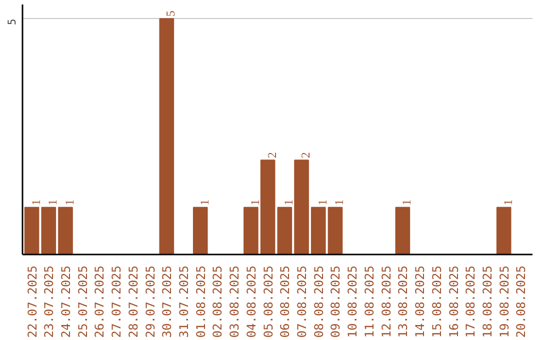 The width and height of the screenshot is (540, 340). What do you see at coordinates (302, 301) in the screenshot?
I see `x-tick-label: 07.08.2025` at bounding box center [302, 301].